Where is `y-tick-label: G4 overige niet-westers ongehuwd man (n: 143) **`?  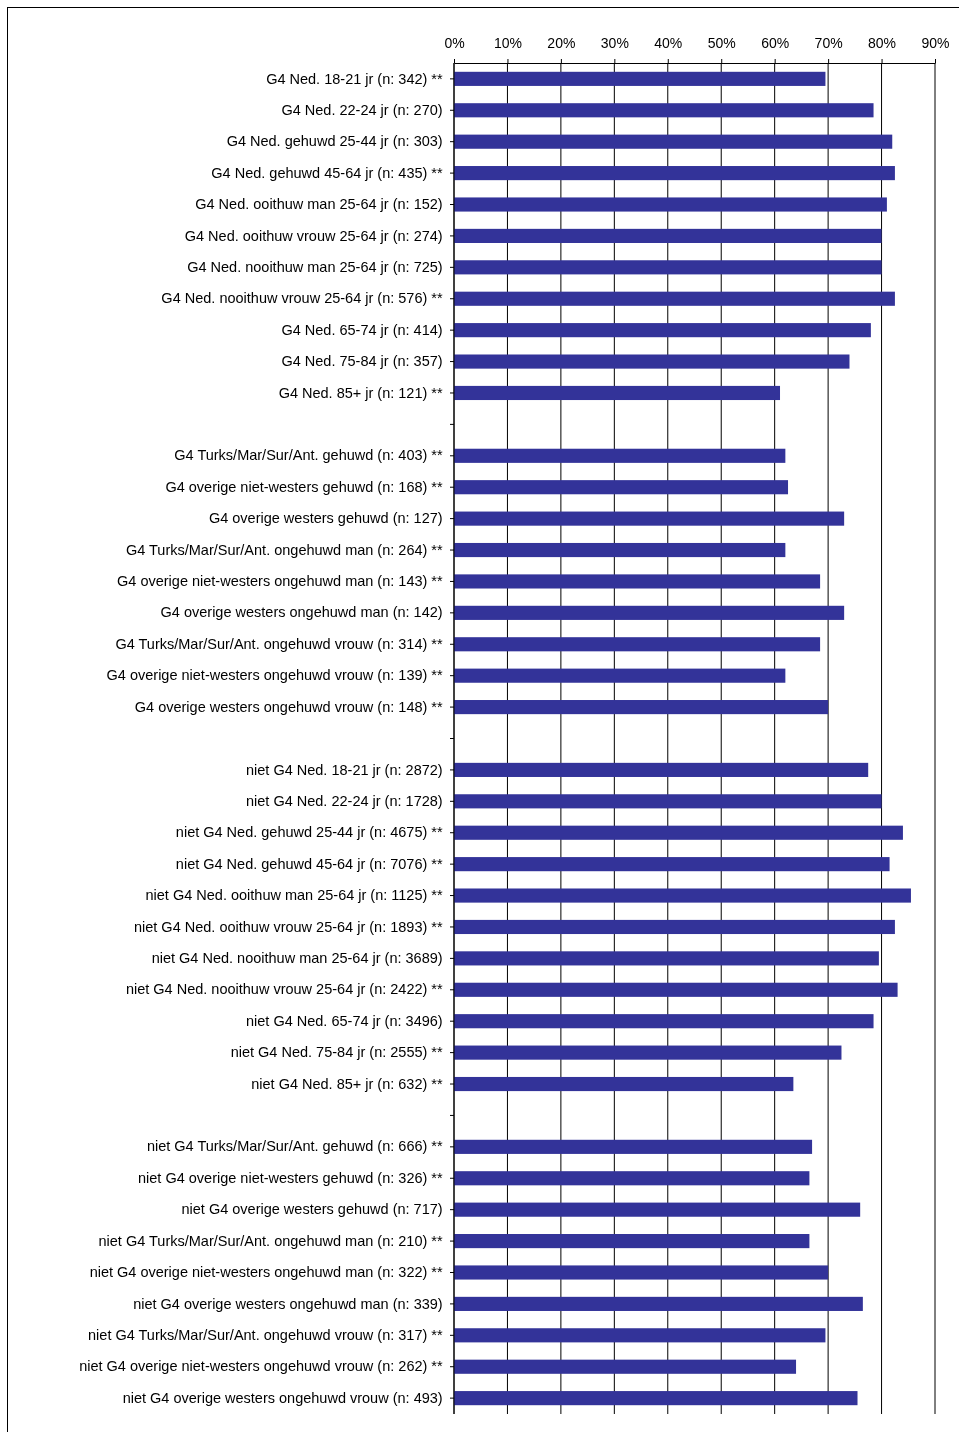 y-tick-label: G4 overige niet-westers ongehuwd man (n: 143) ** is located at coordinates (280, 581).